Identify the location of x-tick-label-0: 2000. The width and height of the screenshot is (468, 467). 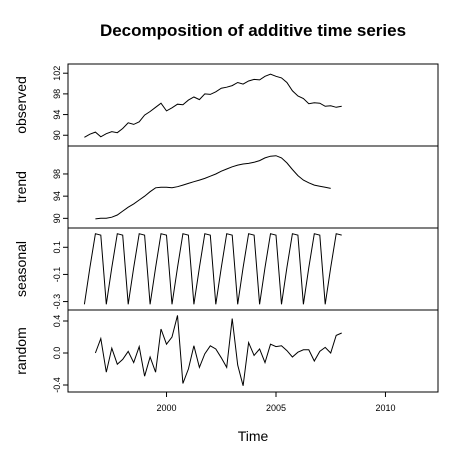
(167, 408).